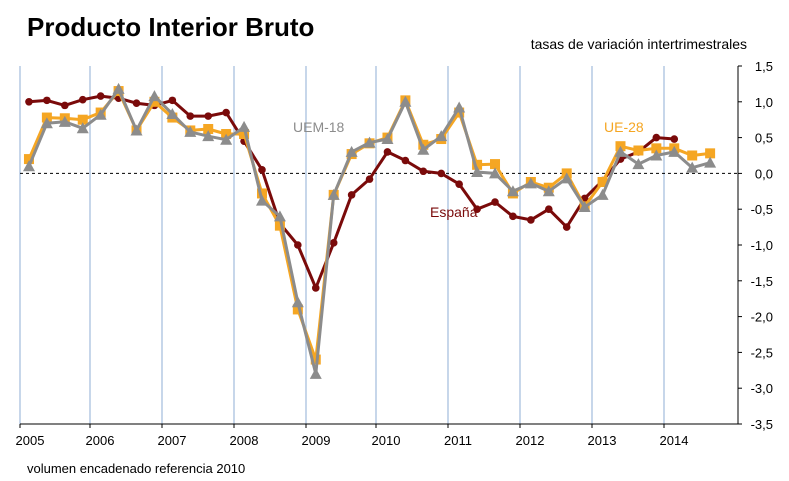  What do you see at coordinates (386, 440) in the screenshot?
I see `x-tick-label: 2010` at bounding box center [386, 440].